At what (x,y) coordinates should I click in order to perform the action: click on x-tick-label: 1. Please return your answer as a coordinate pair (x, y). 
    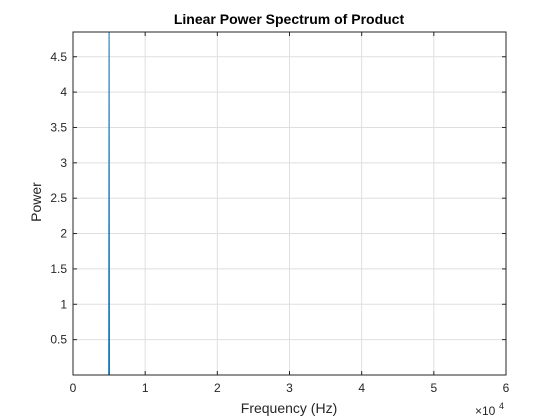
    Looking at the image, I should click on (145, 388).